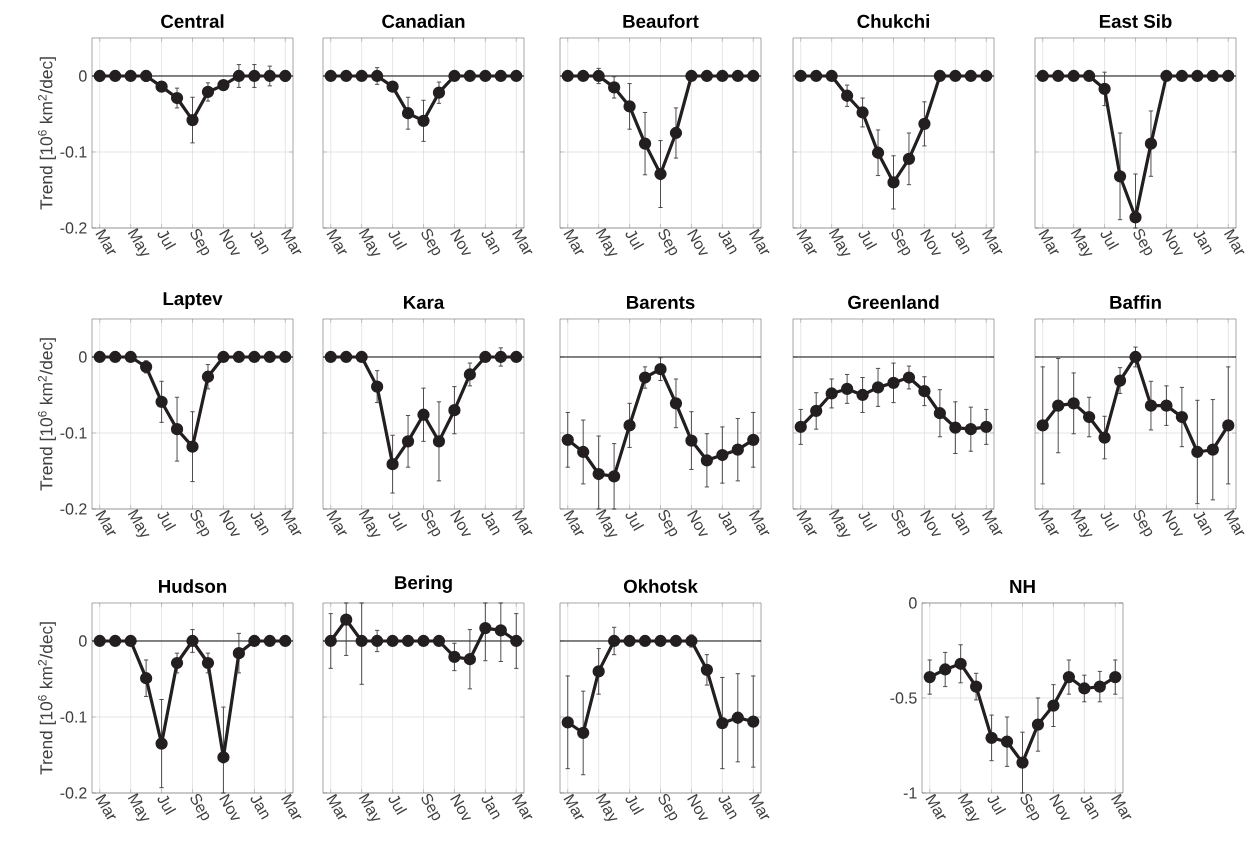 This screenshot has height=849, width=1253. I want to click on chart-title: Greenland, so click(893, 302).